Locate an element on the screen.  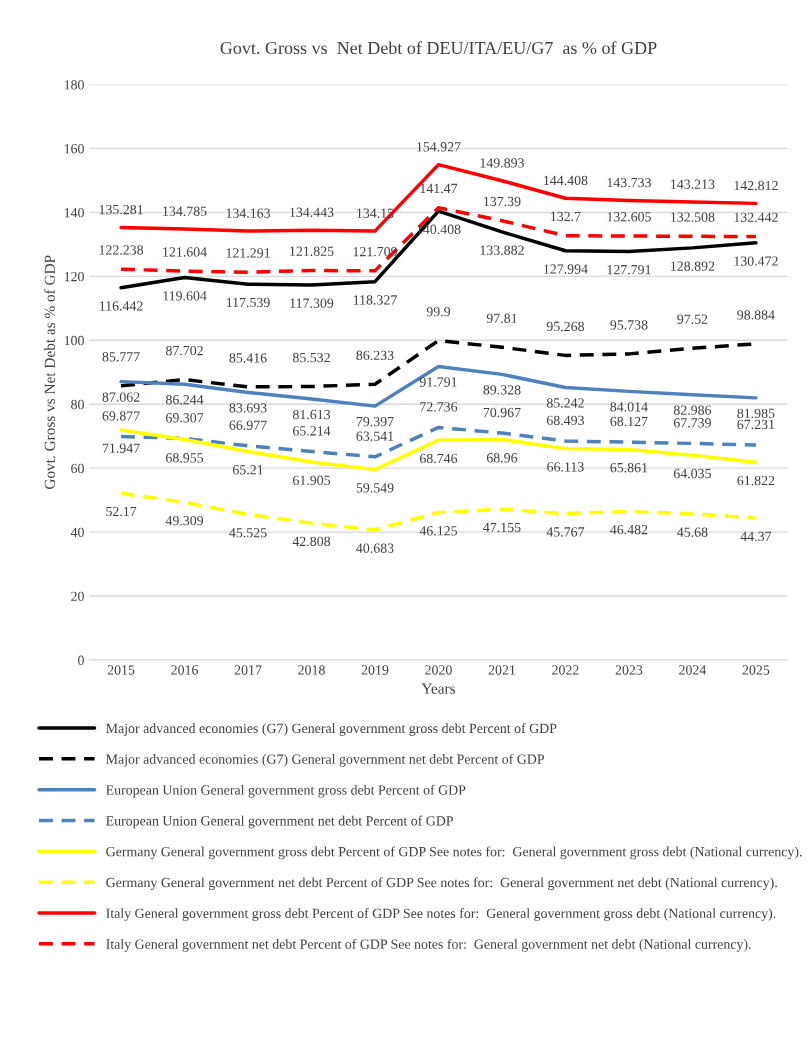
data-label: 149.893 is located at coordinates (502, 163).